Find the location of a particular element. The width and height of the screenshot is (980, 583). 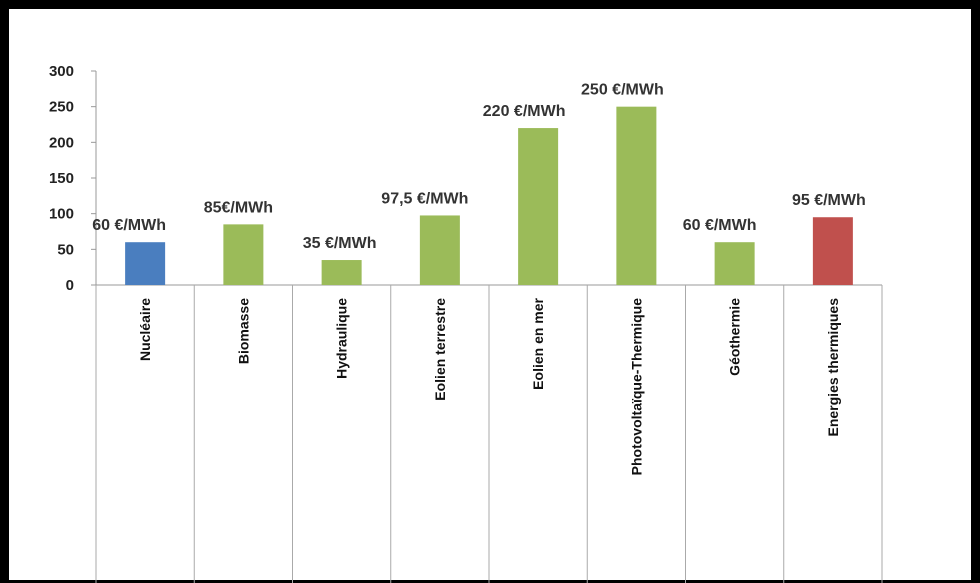

x-tick-label: Géothermie is located at coordinates (735, 337).